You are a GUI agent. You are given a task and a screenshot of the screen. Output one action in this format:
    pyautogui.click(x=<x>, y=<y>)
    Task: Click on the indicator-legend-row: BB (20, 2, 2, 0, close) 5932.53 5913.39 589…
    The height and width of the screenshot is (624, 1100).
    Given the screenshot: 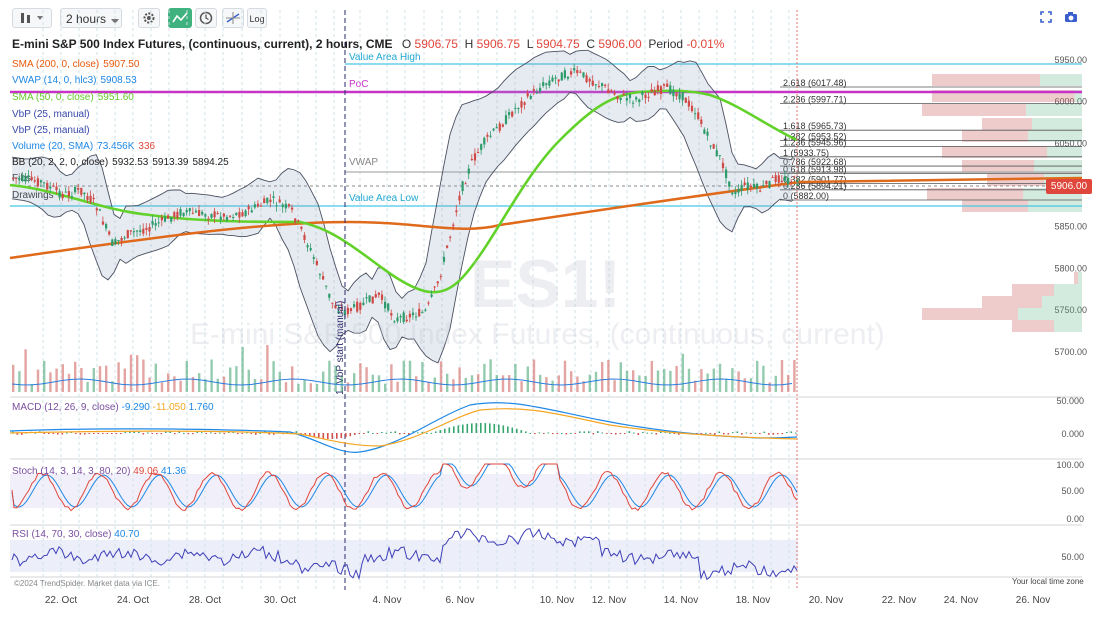 What is the action you would take?
    pyautogui.click(x=122, y=162)
    